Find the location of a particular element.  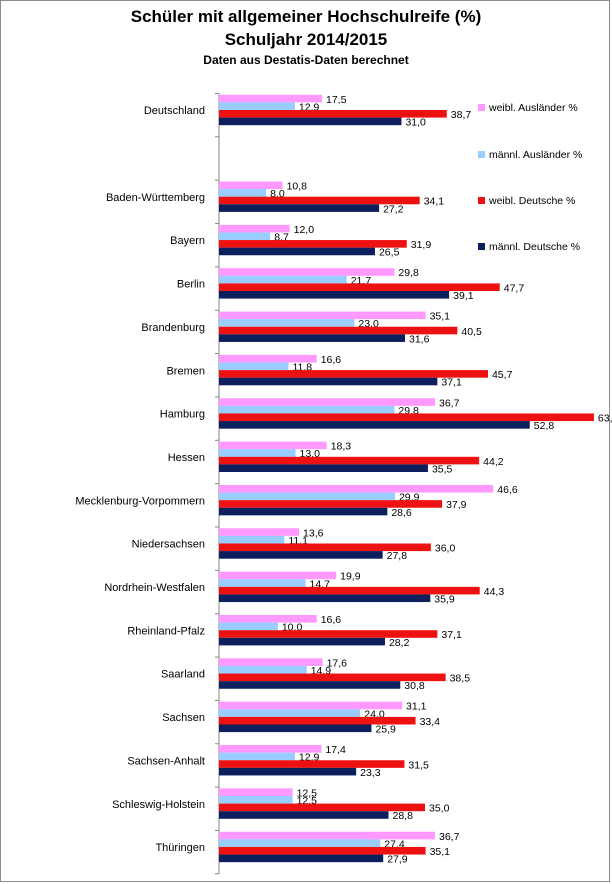

legend-swatch-maennl-deutsche is located at coordinates (481, 246).